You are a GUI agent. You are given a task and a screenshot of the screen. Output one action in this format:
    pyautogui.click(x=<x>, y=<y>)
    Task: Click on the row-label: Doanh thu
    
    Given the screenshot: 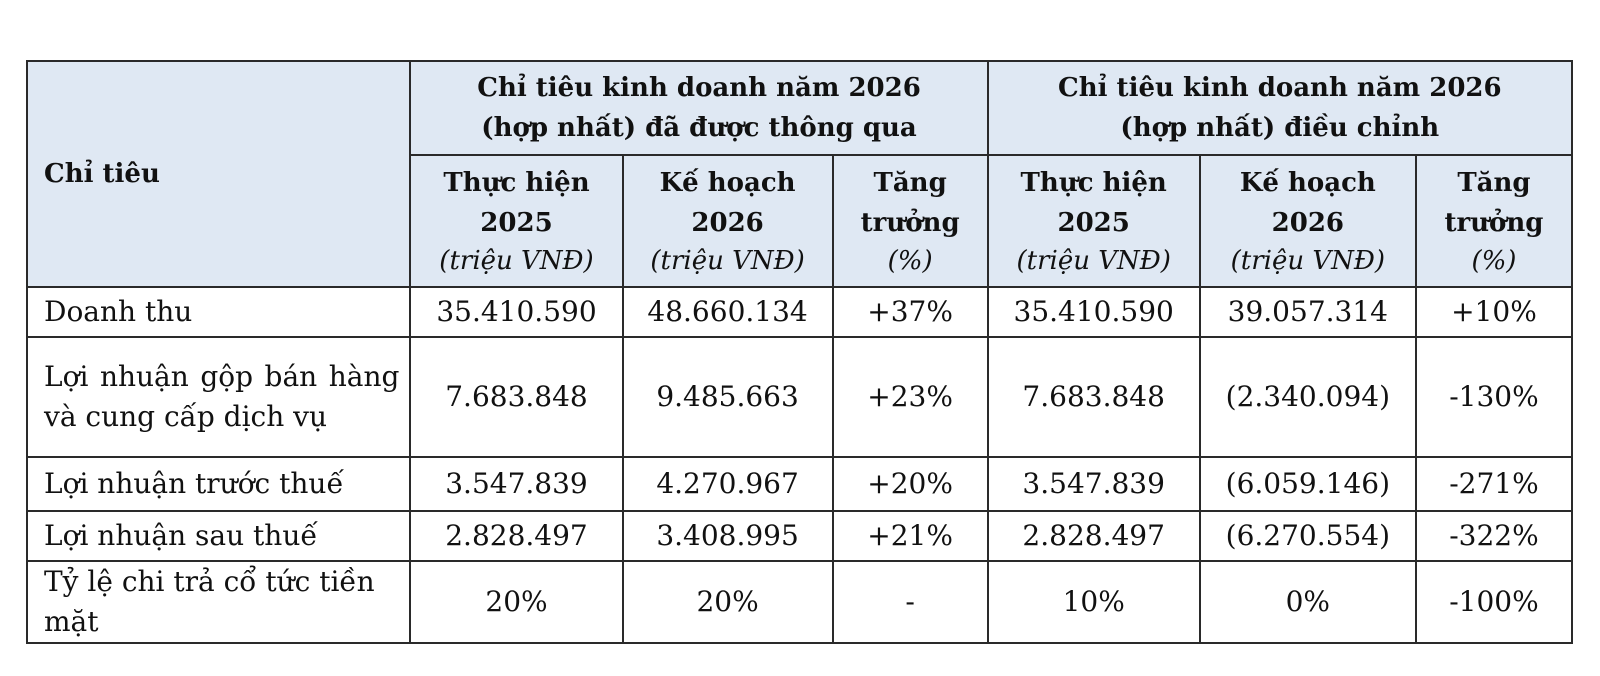 What is the action you would take?
    pyautogui.click(x=218, y=312)
    